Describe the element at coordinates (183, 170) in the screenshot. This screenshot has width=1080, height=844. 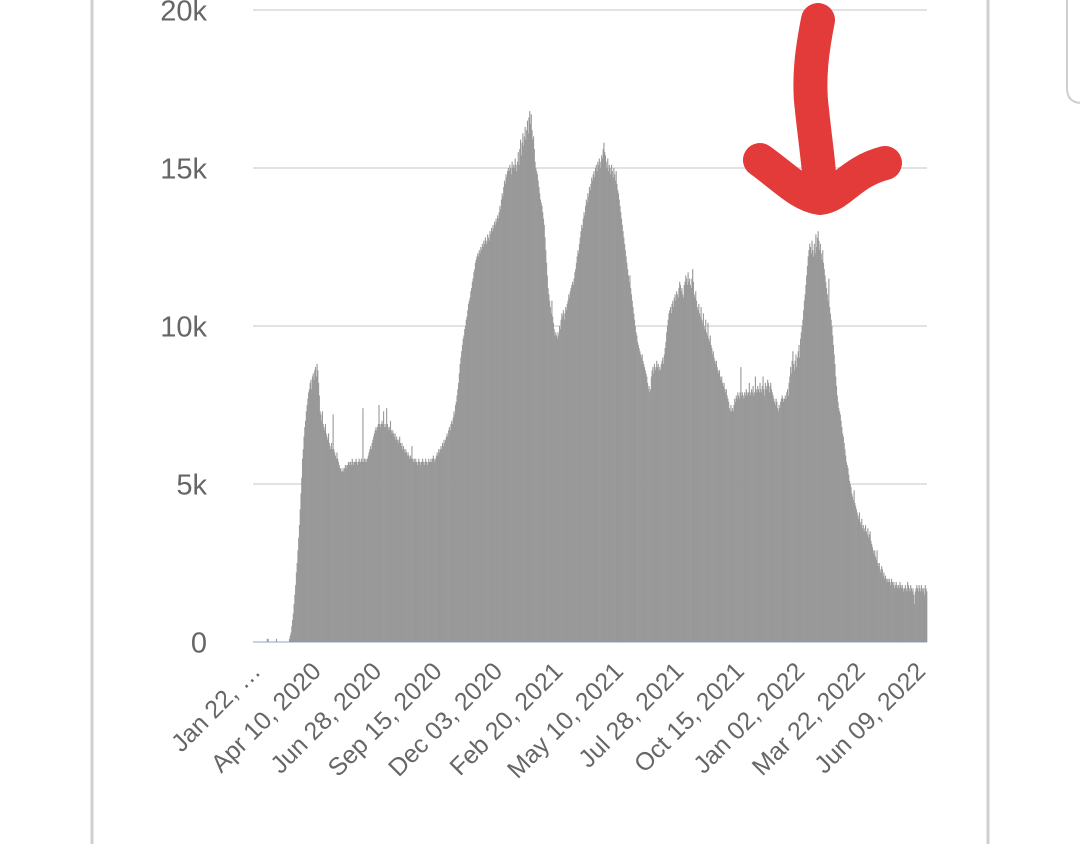
I see `y-tick-label: 15k` at that location.